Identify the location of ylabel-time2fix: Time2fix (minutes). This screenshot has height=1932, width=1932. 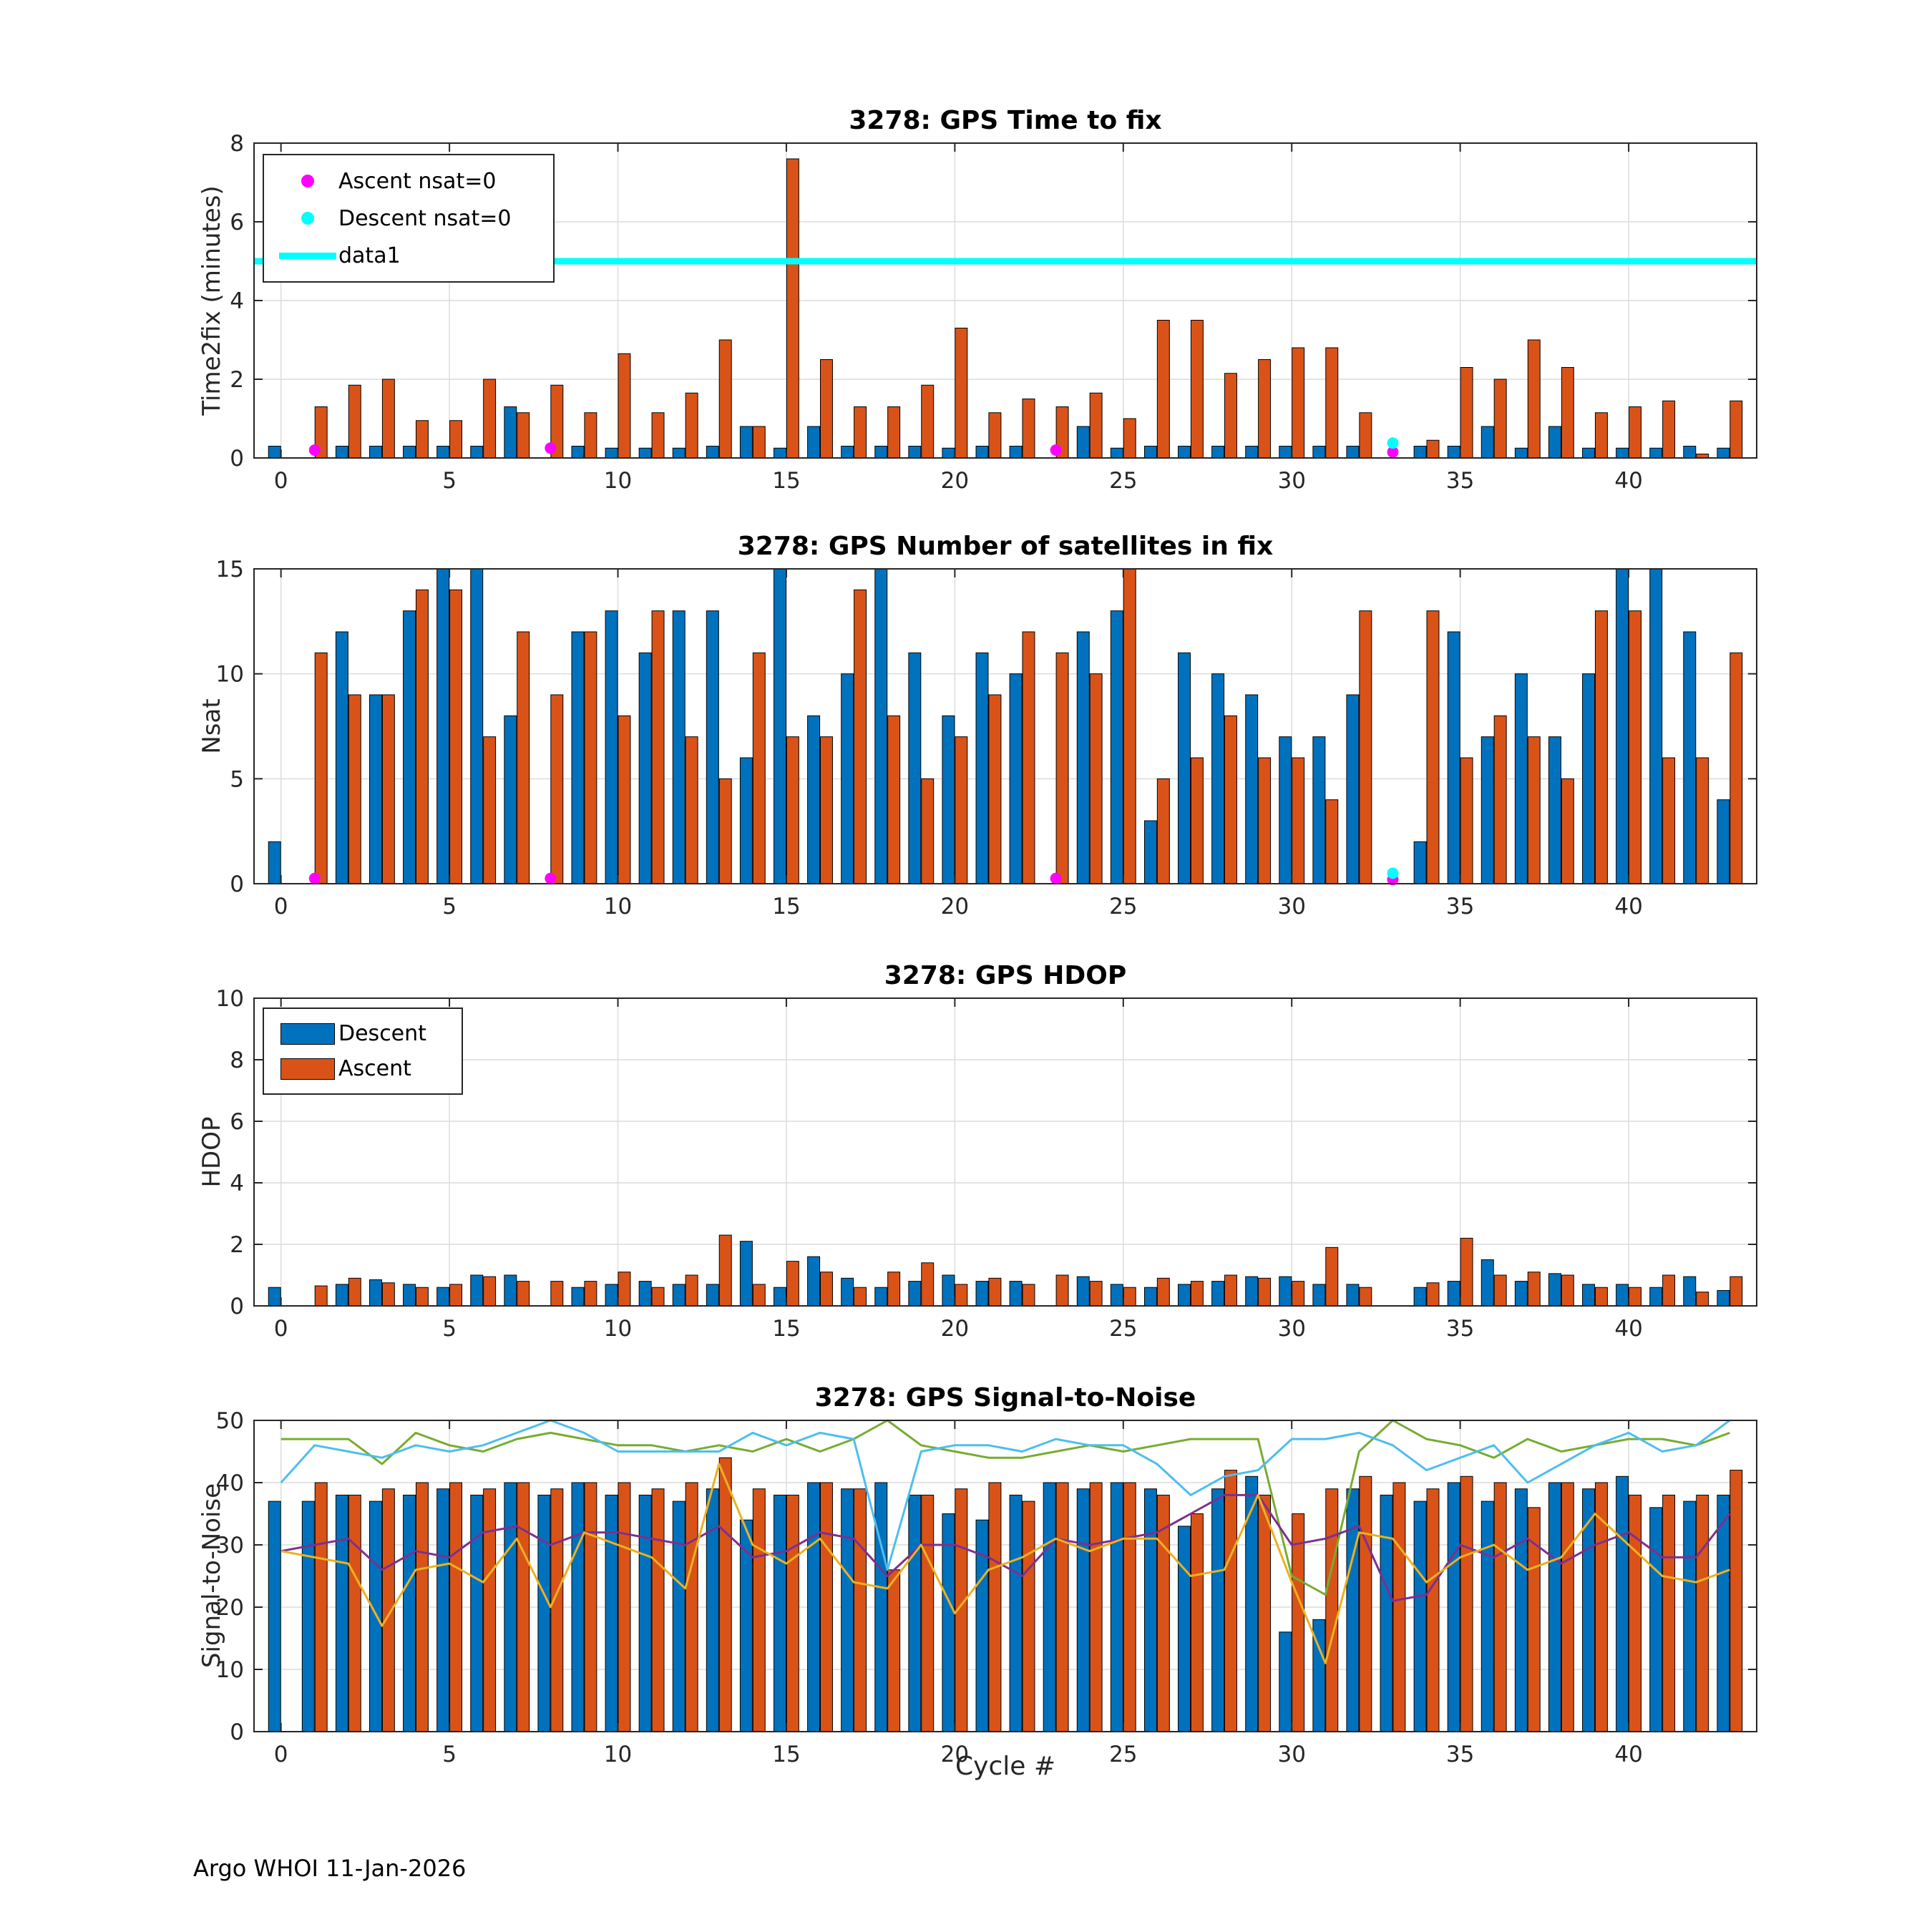
(211, 300).